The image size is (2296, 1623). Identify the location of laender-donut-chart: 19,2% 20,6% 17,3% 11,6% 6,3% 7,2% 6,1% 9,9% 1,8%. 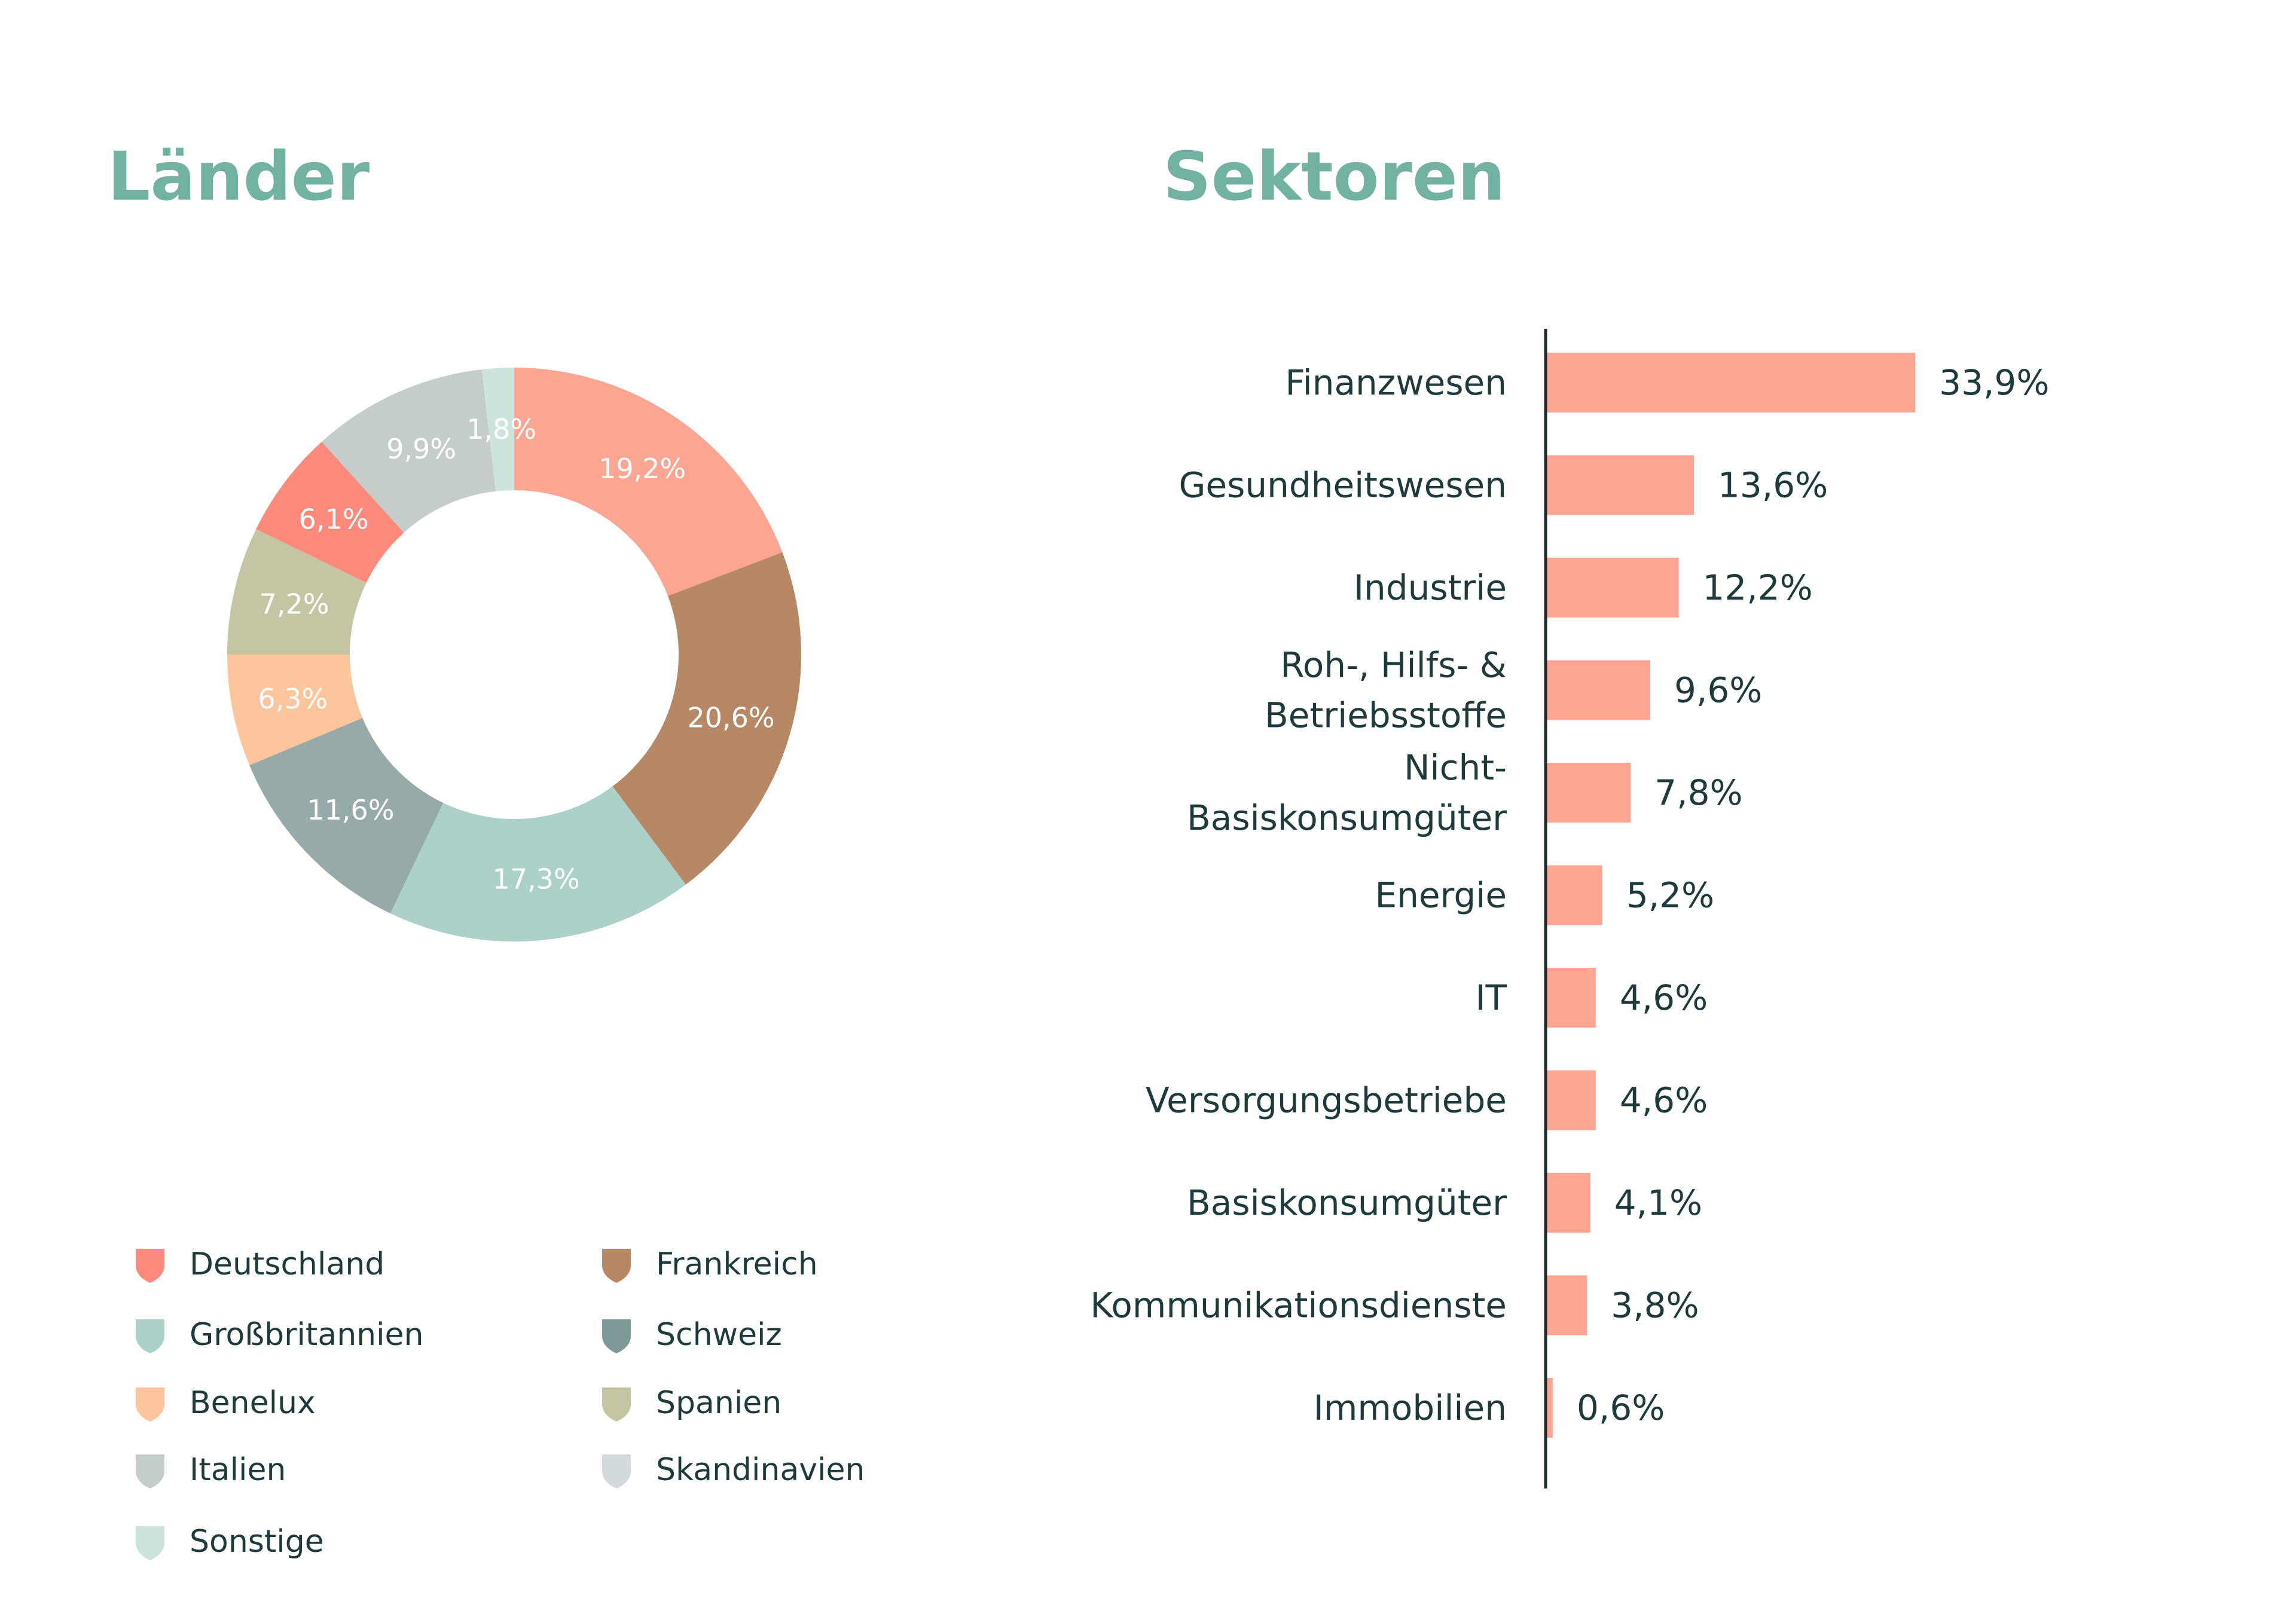
(514, 655).